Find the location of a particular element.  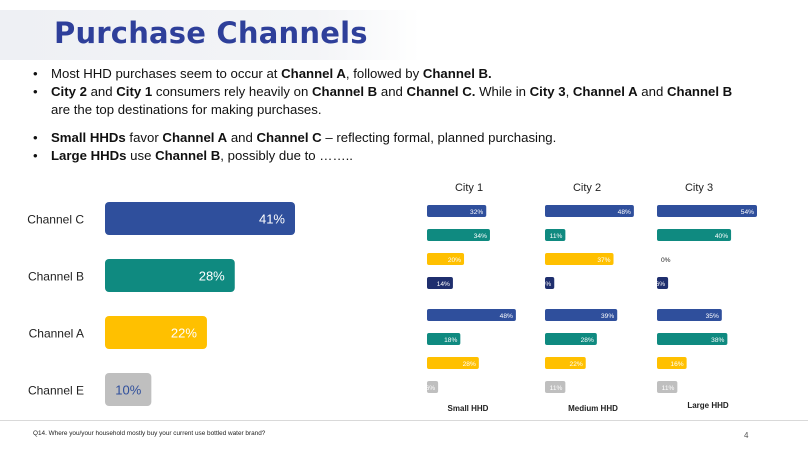

panel-bar-label: 5% is located at coordinates (547, 284).